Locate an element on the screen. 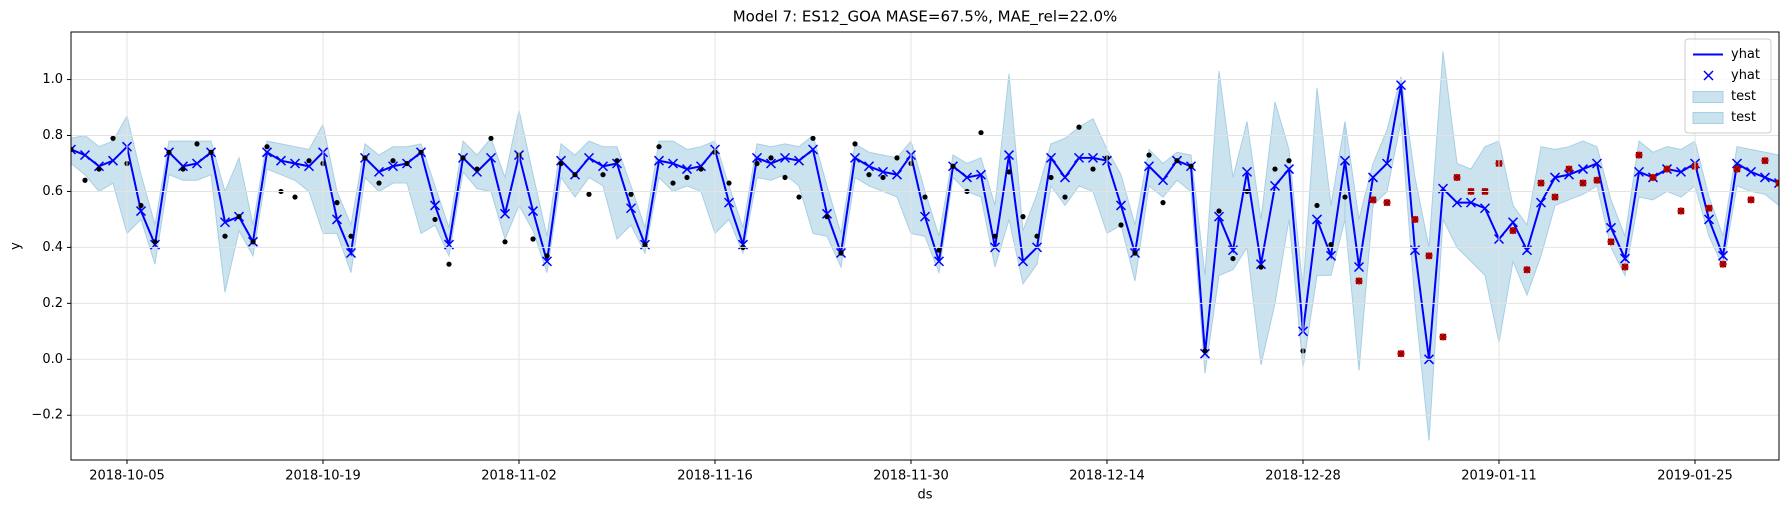  x-tick-label: 2019-01-11 is located at coordinates (1499, 476).